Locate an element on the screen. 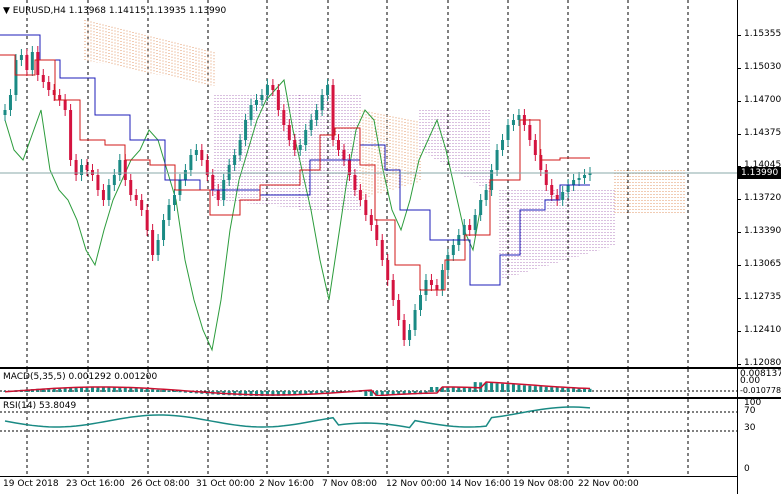 The image size is (781, 494). time-label: 19 Oct 2018 is located at coordinates (31, 484).